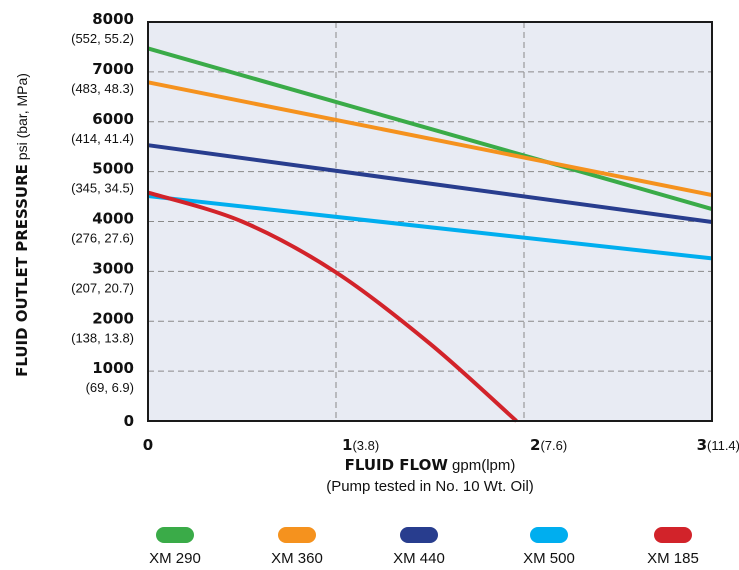 The image size is (739, 570). I want to click on legend-swatch-xm500, so click(549, 535).